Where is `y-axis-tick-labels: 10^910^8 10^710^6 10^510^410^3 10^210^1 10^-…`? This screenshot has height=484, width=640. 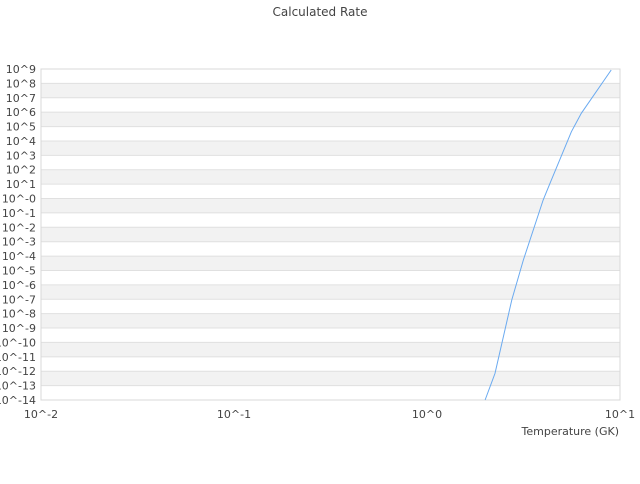
y-axis-tick-labels: 10^910^8 10^710^6 10^510^410^3 10^210^1 10^-… is located at coordinates (18, 235).